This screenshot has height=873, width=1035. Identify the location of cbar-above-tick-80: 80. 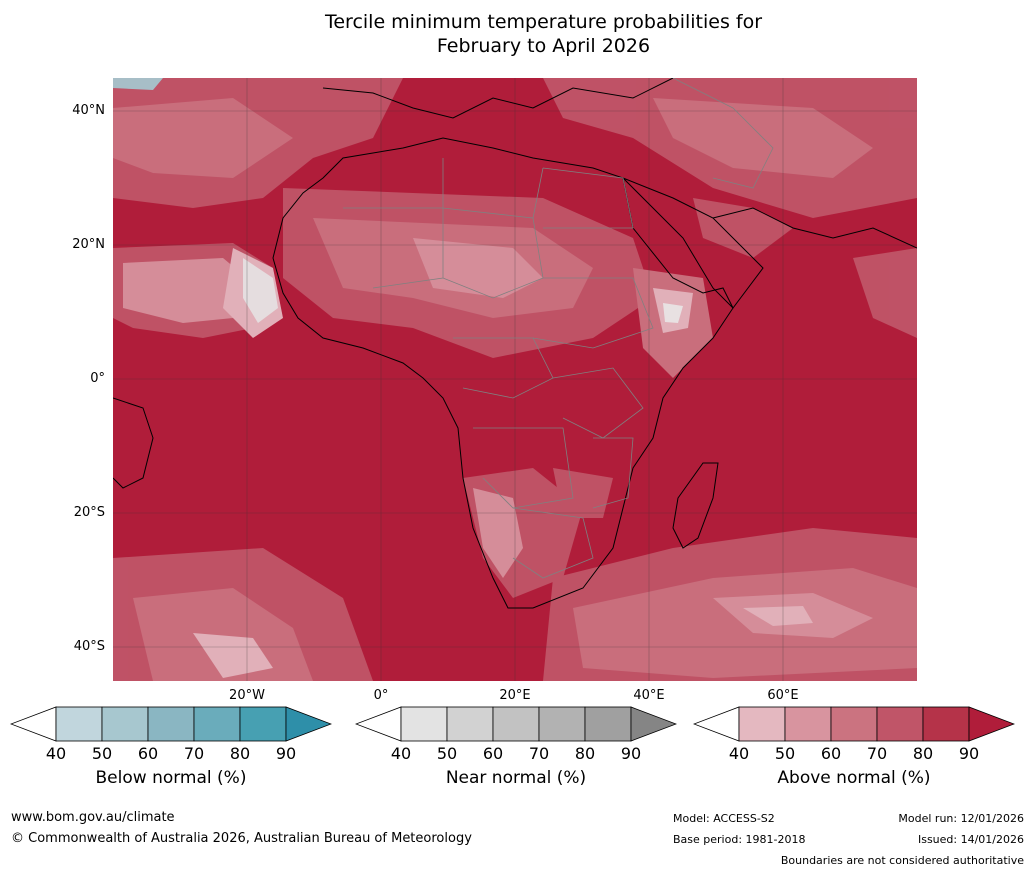
(923, 753).